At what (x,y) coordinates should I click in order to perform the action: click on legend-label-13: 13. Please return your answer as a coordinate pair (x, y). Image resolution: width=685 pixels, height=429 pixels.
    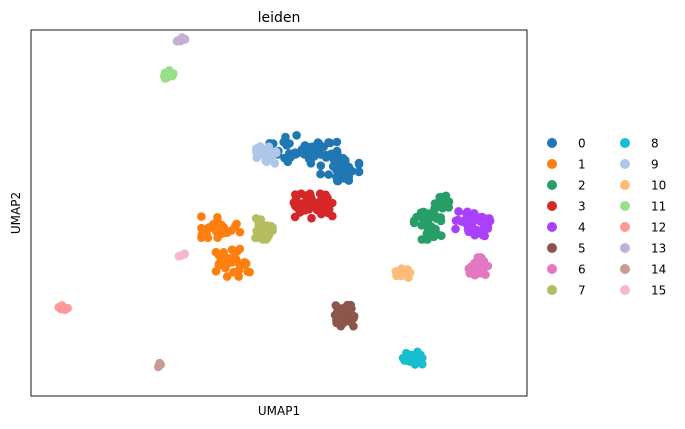
    Looking at the image, I should click on (658, 249).